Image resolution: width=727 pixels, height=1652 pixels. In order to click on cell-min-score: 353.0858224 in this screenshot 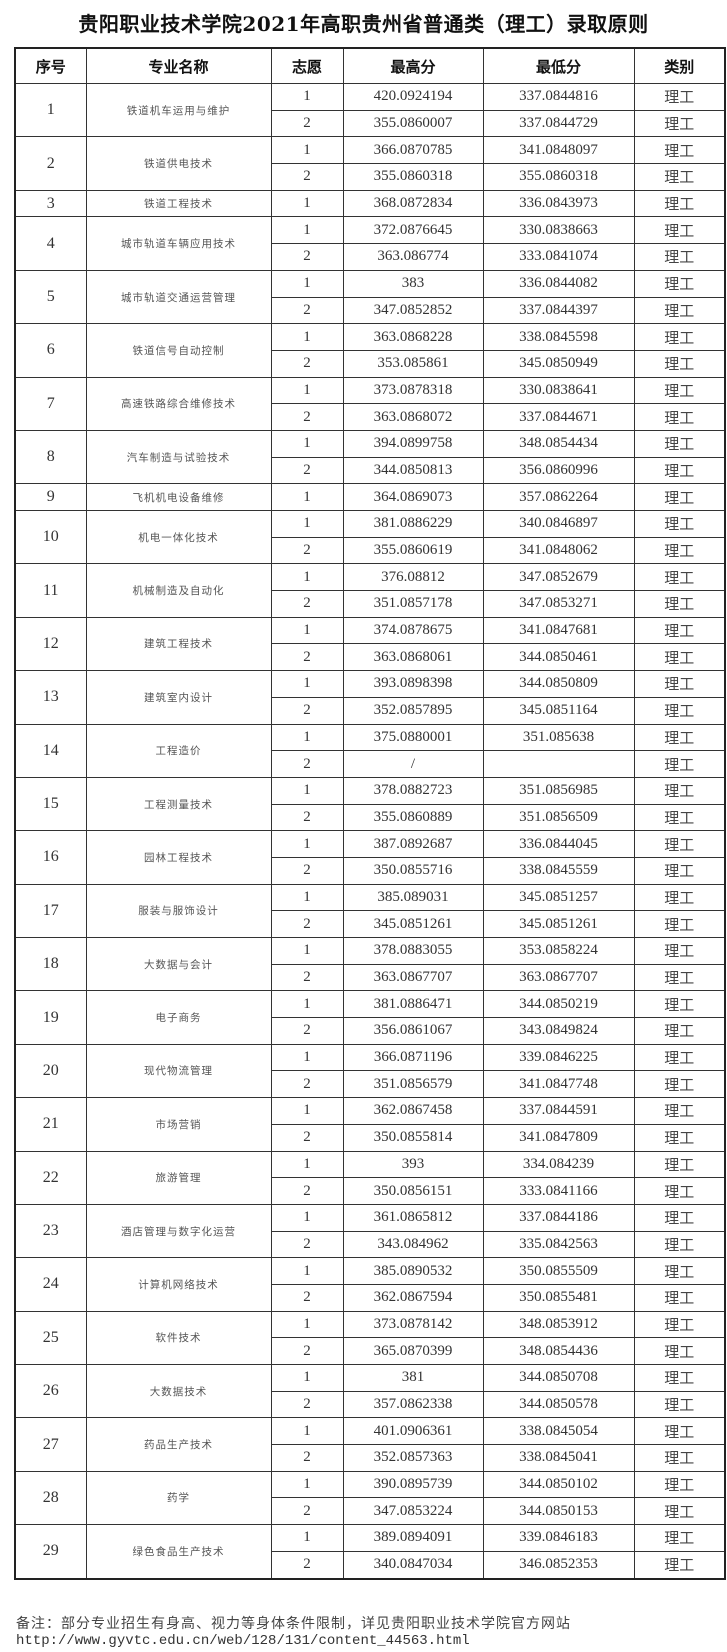, I will do `click(558, 951)`.